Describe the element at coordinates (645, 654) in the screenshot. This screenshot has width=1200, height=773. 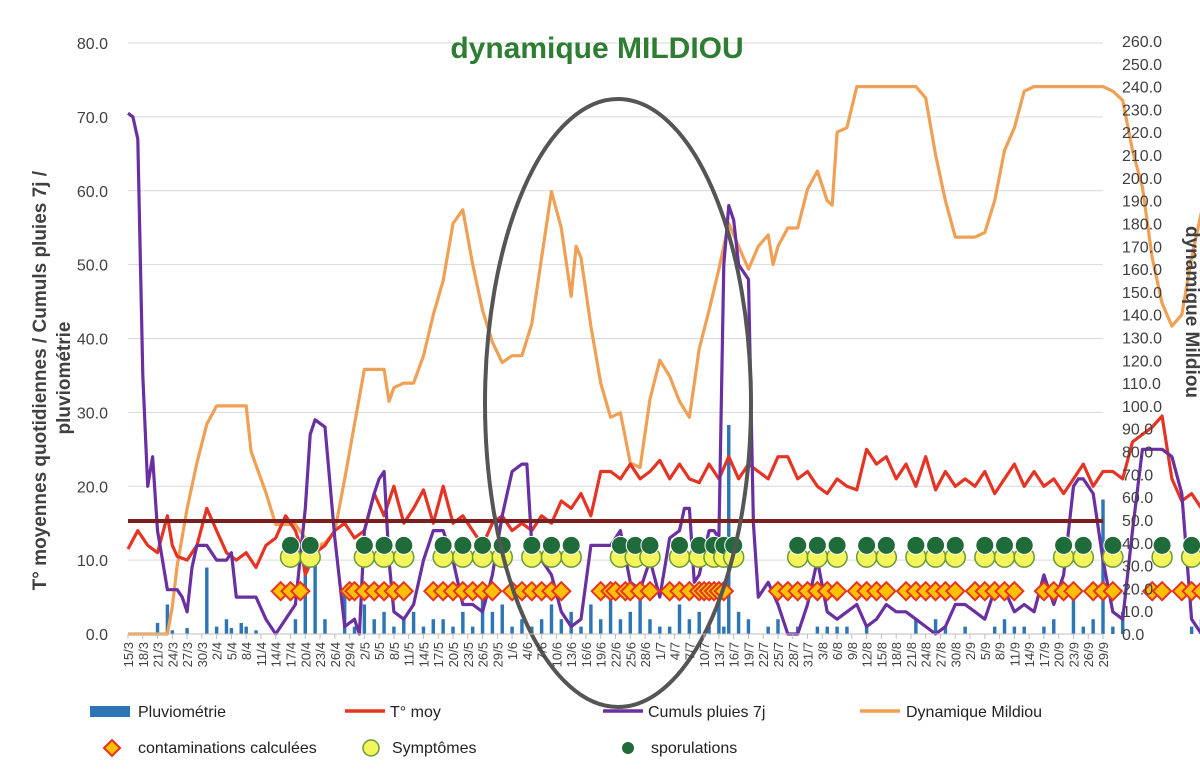
I see `x-tick-label: 28/6` at that location.